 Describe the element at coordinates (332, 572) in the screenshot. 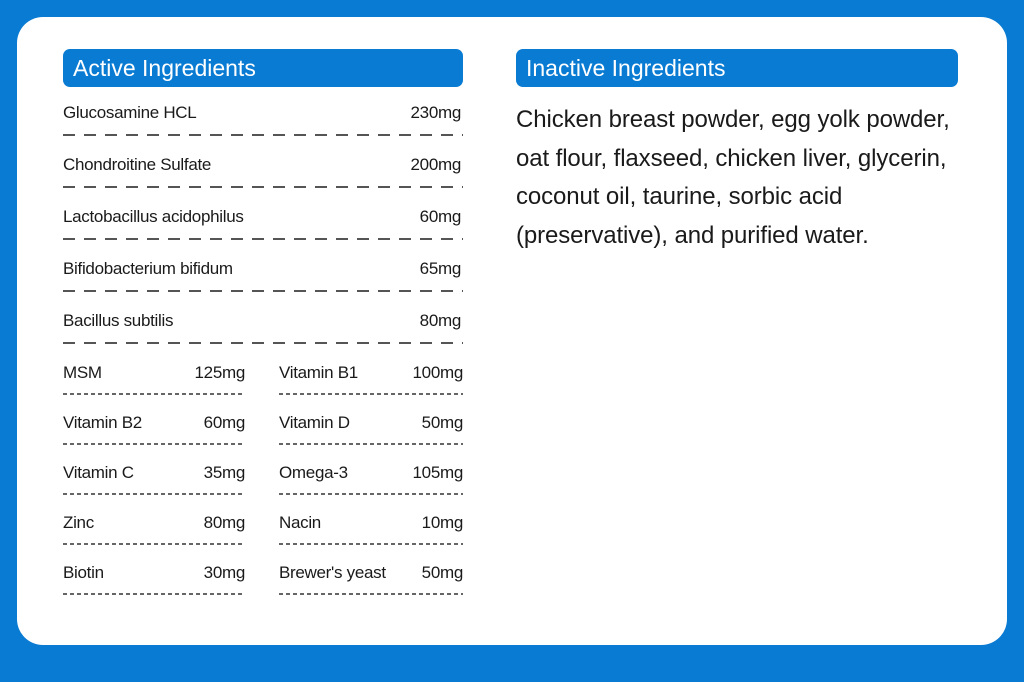

I see `ingredient-name: Brewer's yeast` at that location.